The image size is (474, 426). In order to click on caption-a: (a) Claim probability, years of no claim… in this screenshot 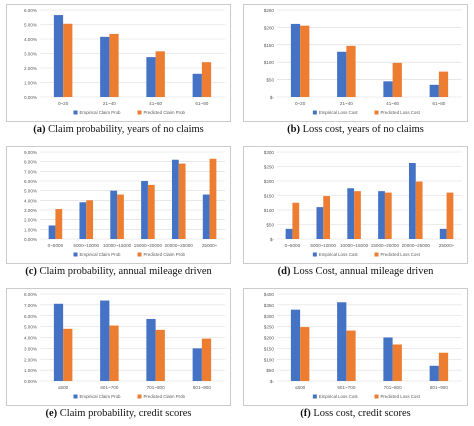, I will do `click(118, 129)`.